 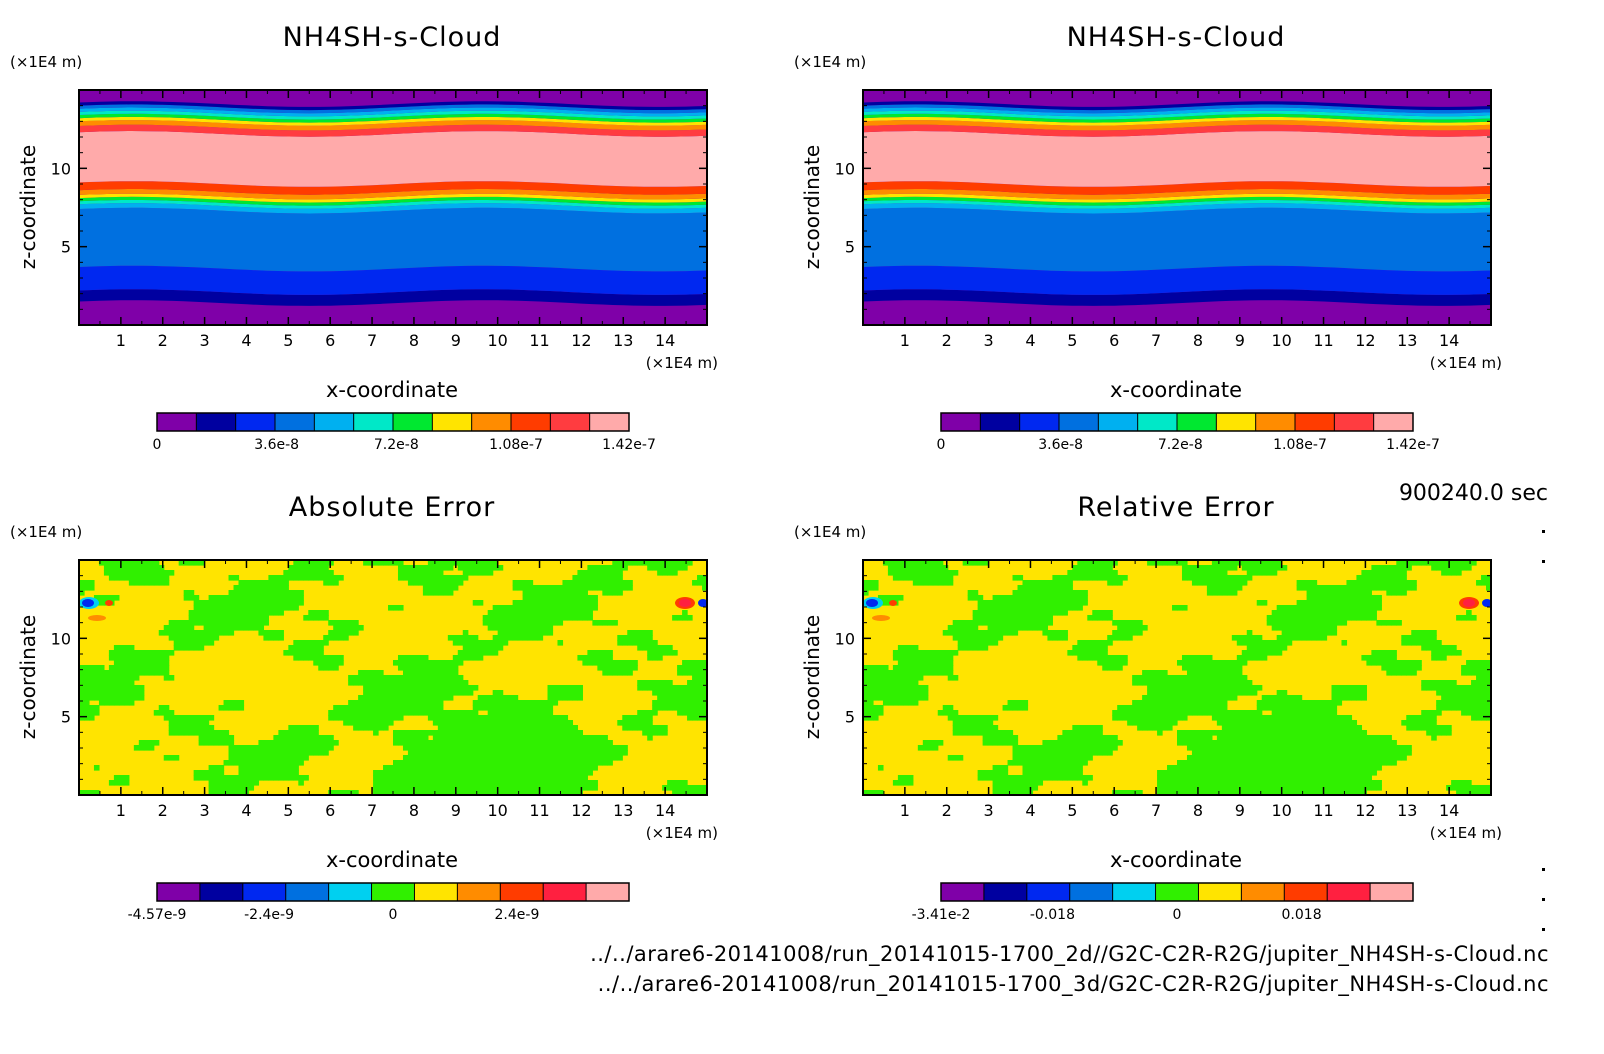 What do you see at coordinates (1365, 340) in the screenshot?
I see `x-tick-label: 12` at bounding box center [1365, 340].